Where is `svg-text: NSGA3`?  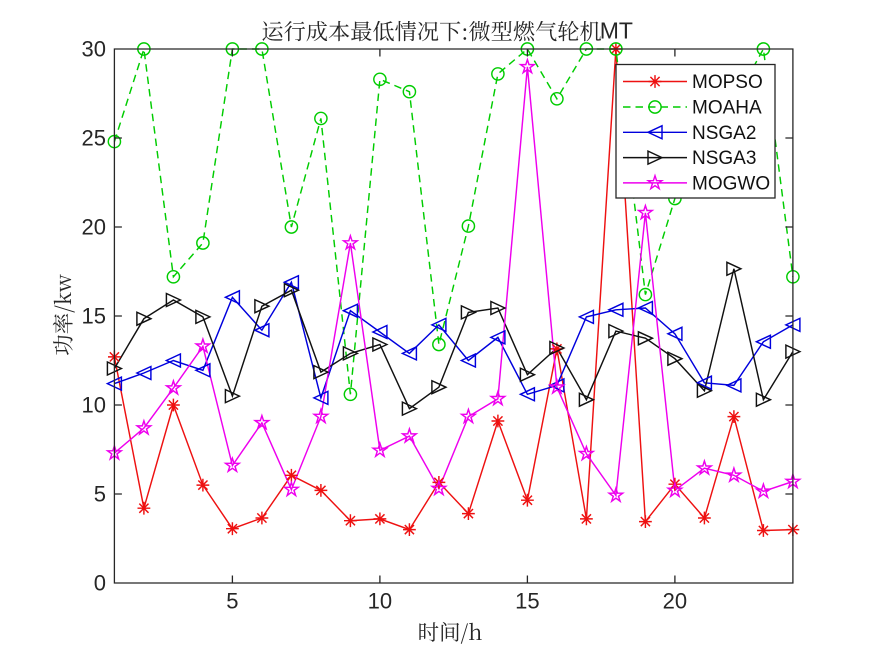
svg-text: NSGA3 is located at coordinates (724, 158).